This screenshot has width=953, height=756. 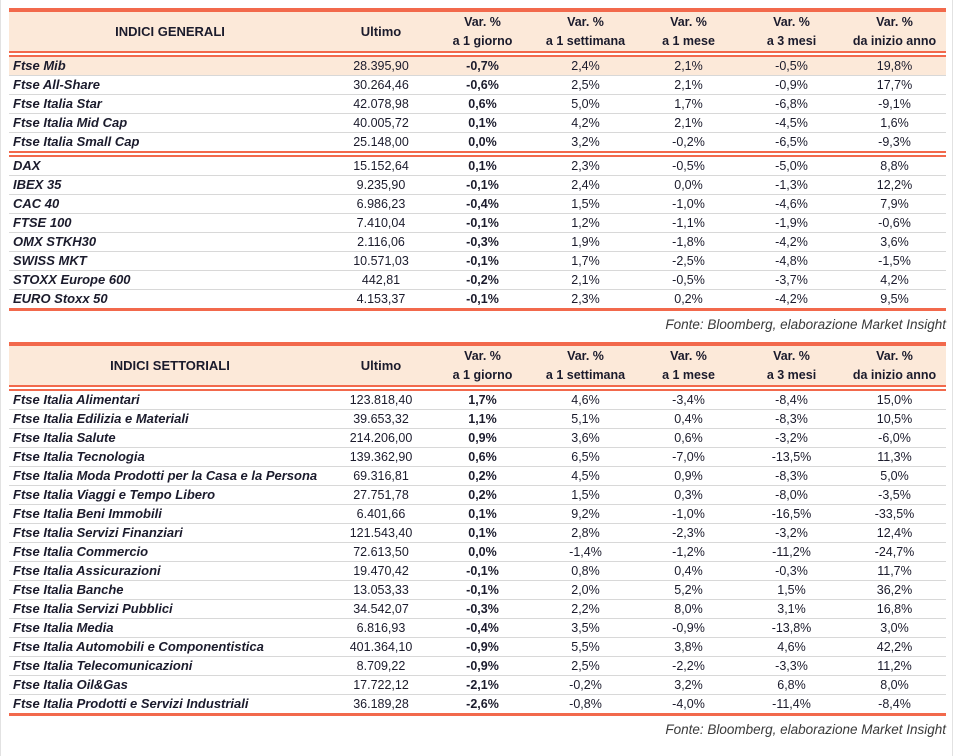 What do you see at coordinates (791, 399) in the screenshot?
I see `var-value-3-mesi: -8,4%` at bounding box center [791, 399].